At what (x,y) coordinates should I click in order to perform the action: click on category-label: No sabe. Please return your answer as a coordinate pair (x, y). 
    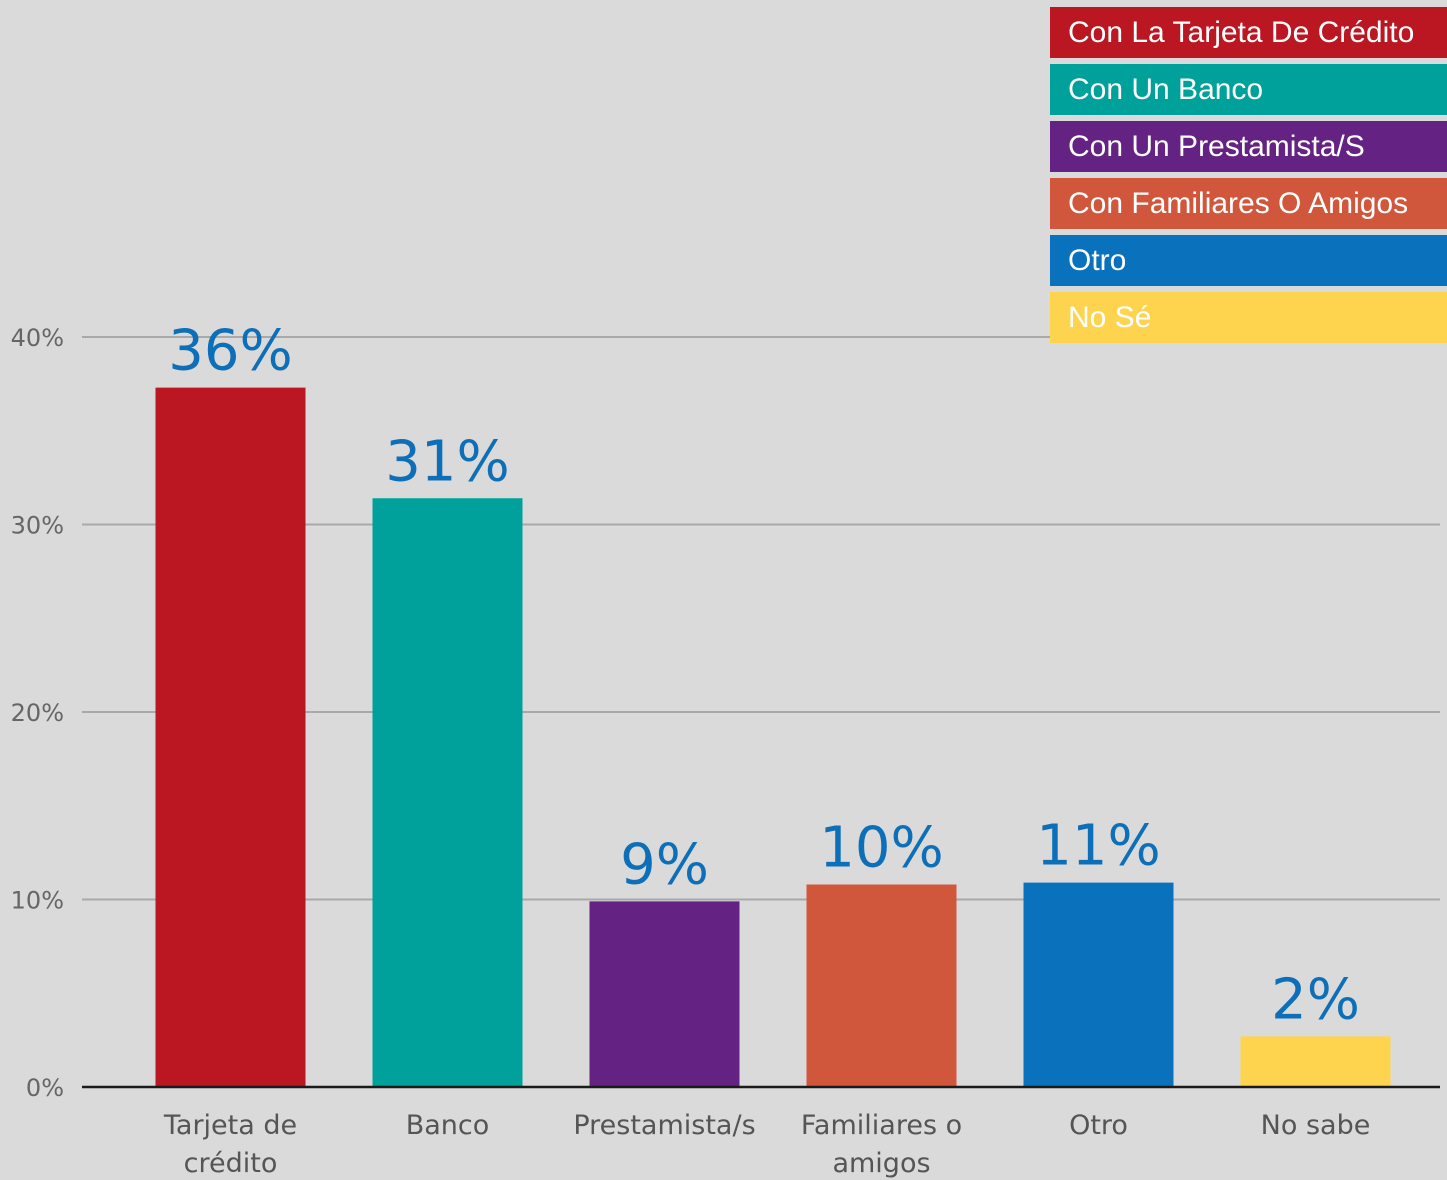
    Looking at the image, I should click on (1316, 1125).